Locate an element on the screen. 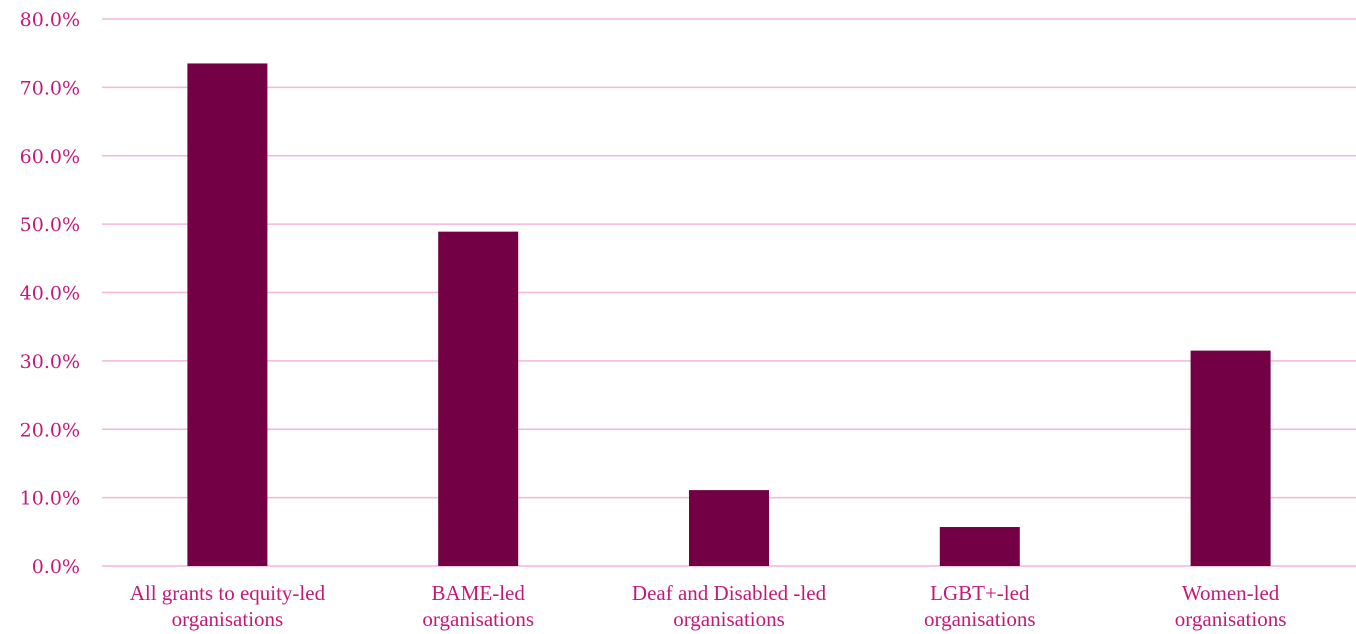 Image resolution: width=1356 pixels, height=634 pixels. y-tick-label: 40.0% is located at coordinates (50, 294).